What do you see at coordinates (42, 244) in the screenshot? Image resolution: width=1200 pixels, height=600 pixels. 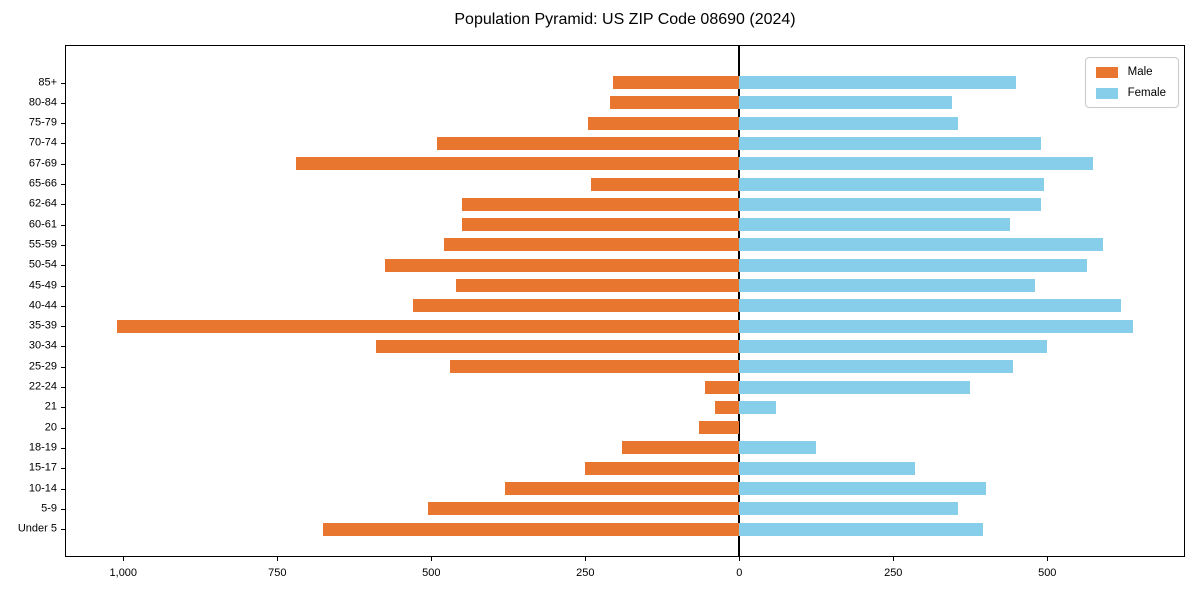 I see `y-label-55-59: 55-59` at bounding box center [42, 244].